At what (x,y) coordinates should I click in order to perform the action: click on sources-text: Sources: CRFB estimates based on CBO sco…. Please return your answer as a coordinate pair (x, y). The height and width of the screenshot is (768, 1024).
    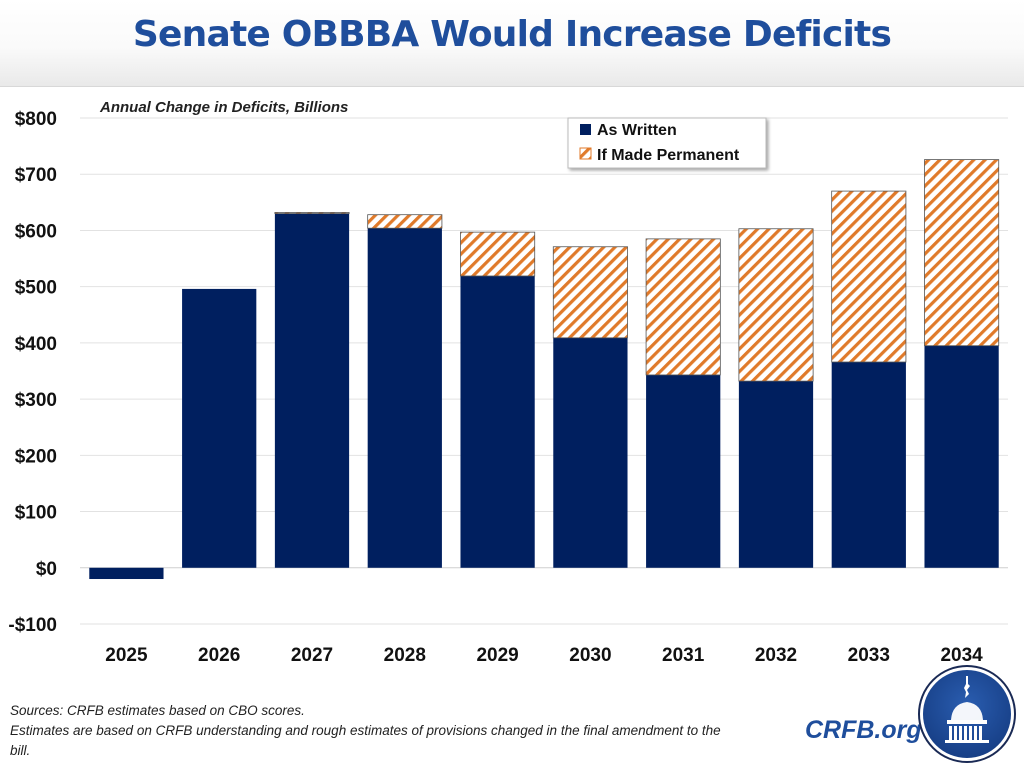
    Looking at the image, I should click on (157, 710).